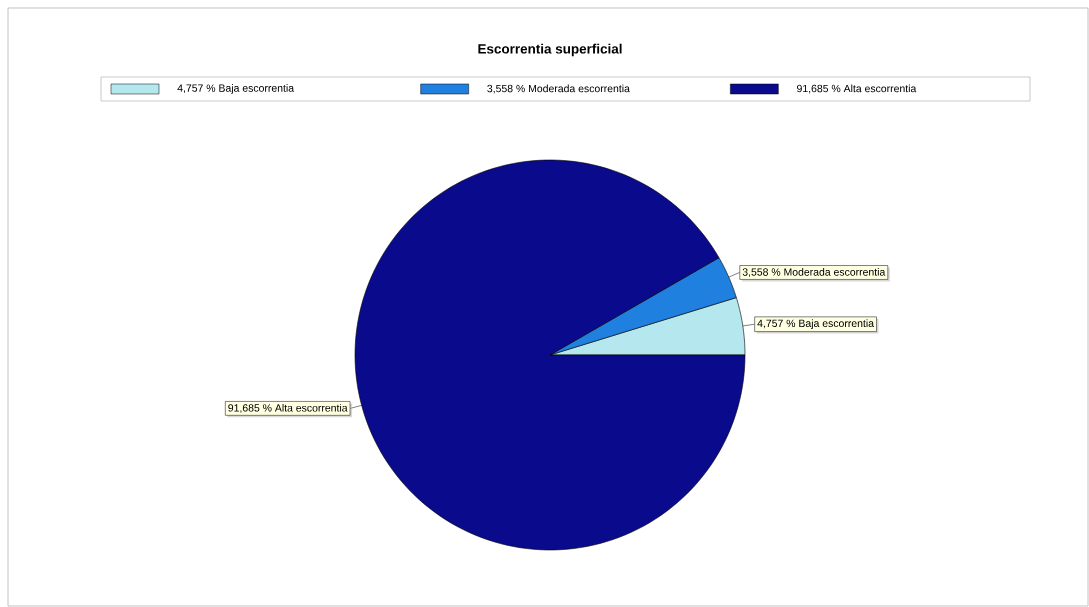  Describe the element at coordinates (814, 272) in the screenshot. I see `slice-label: 3,558 % Moderada escorrentia` at that location.